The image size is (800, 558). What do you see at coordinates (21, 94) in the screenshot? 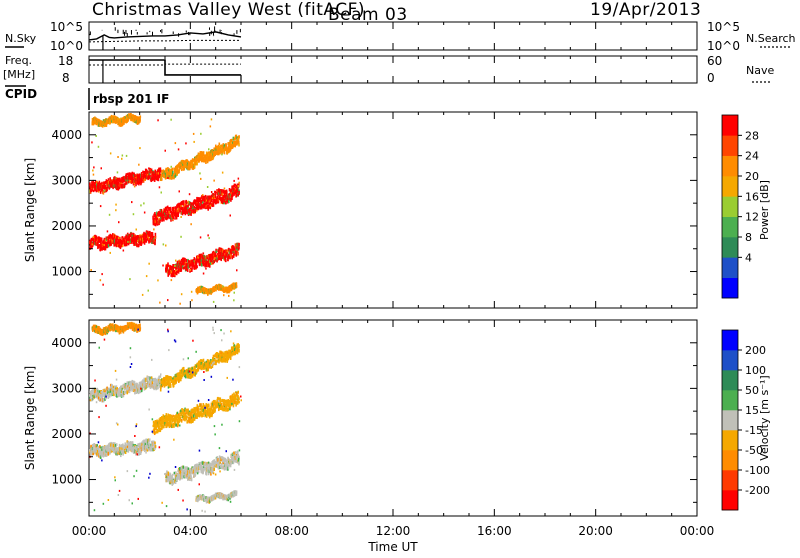
I see `cpid-label: CPID` at bounding box center [21, 94].